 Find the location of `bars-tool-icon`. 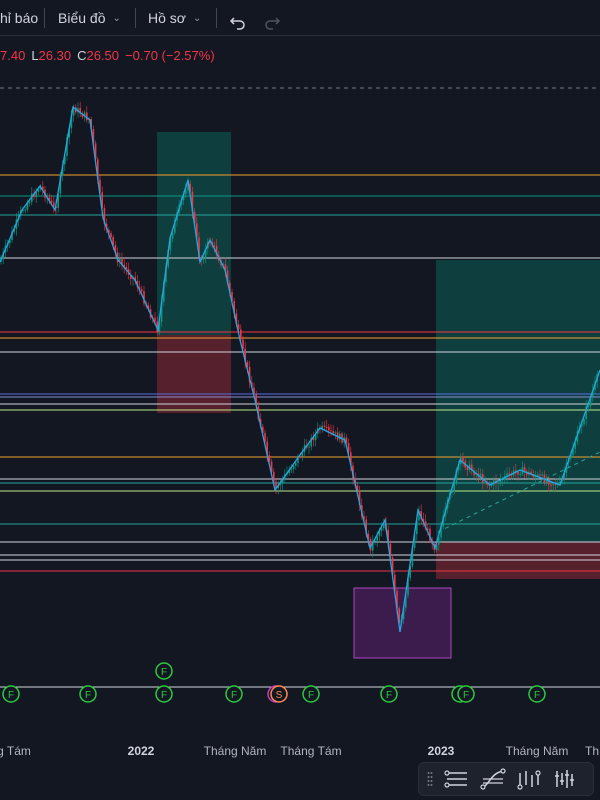

bars-tool-icon is located at coordinates (565, 779).